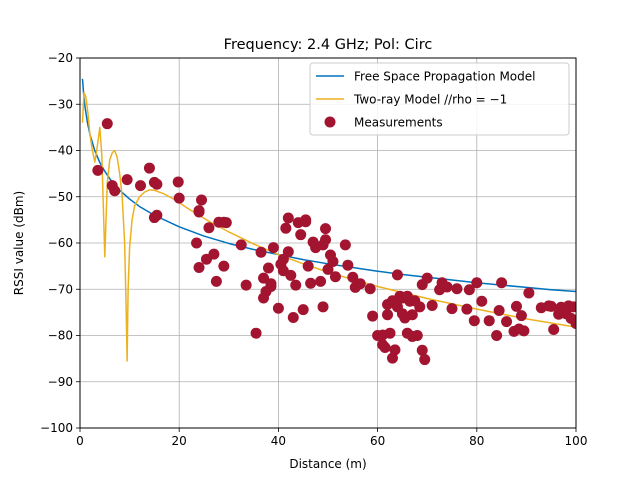 Image resolution: width=640 pixels, height=484 pixels. Describe the element at coordinates (80, 441) in the screenshot. I see `x-tick-label: 0` at that location.